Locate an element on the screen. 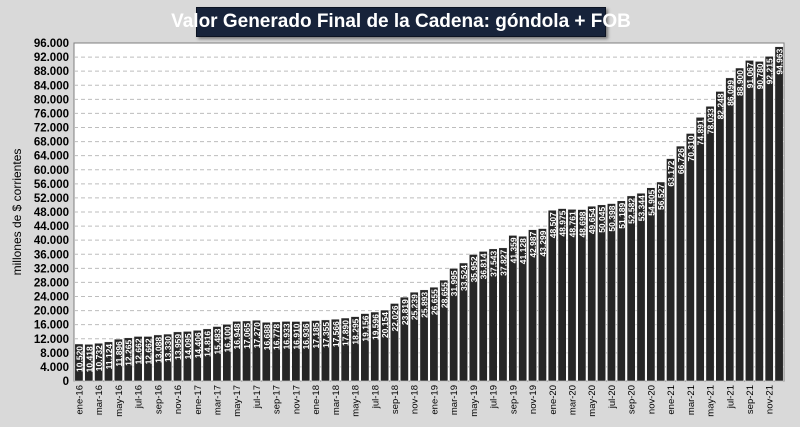  data-label: 25.893 is located at coordinates (425, 305).